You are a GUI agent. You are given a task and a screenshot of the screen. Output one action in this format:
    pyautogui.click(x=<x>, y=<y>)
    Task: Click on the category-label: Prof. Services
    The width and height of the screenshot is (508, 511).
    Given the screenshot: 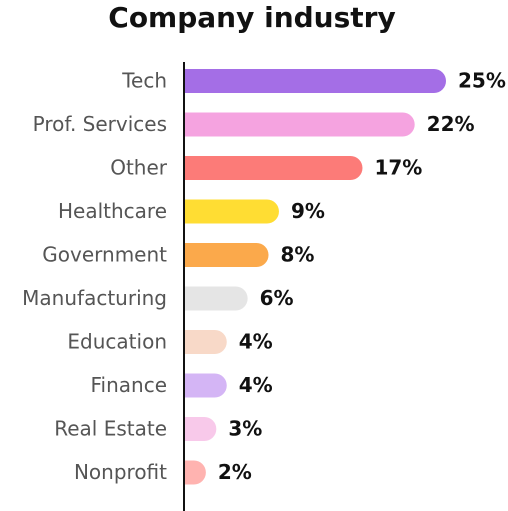 What is the action you would take?
    pyautogui.click(x=100, y=124)
    